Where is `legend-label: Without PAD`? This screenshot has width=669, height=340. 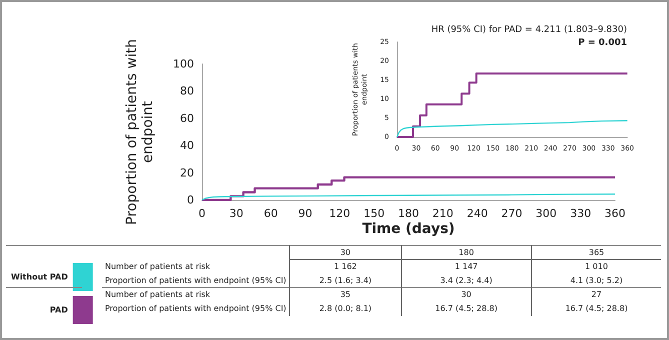 legend-label: Without PAD is located at coordinates (39, 277).